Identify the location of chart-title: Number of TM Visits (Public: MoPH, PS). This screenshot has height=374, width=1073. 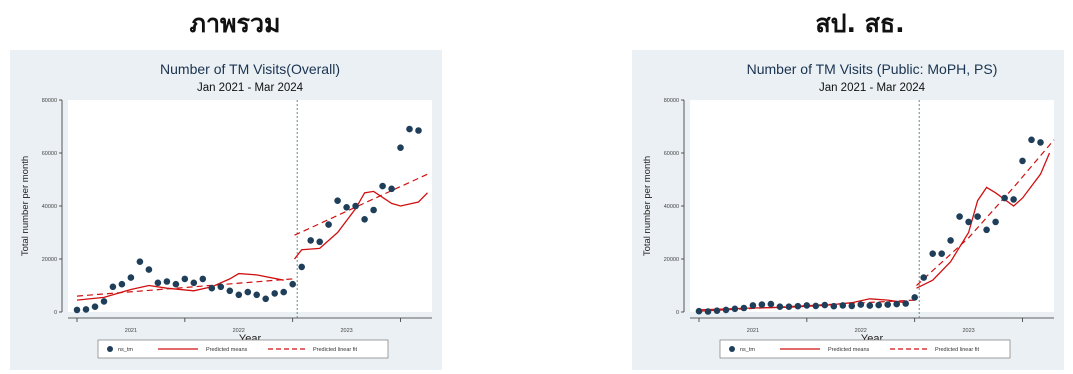
(872, 69).